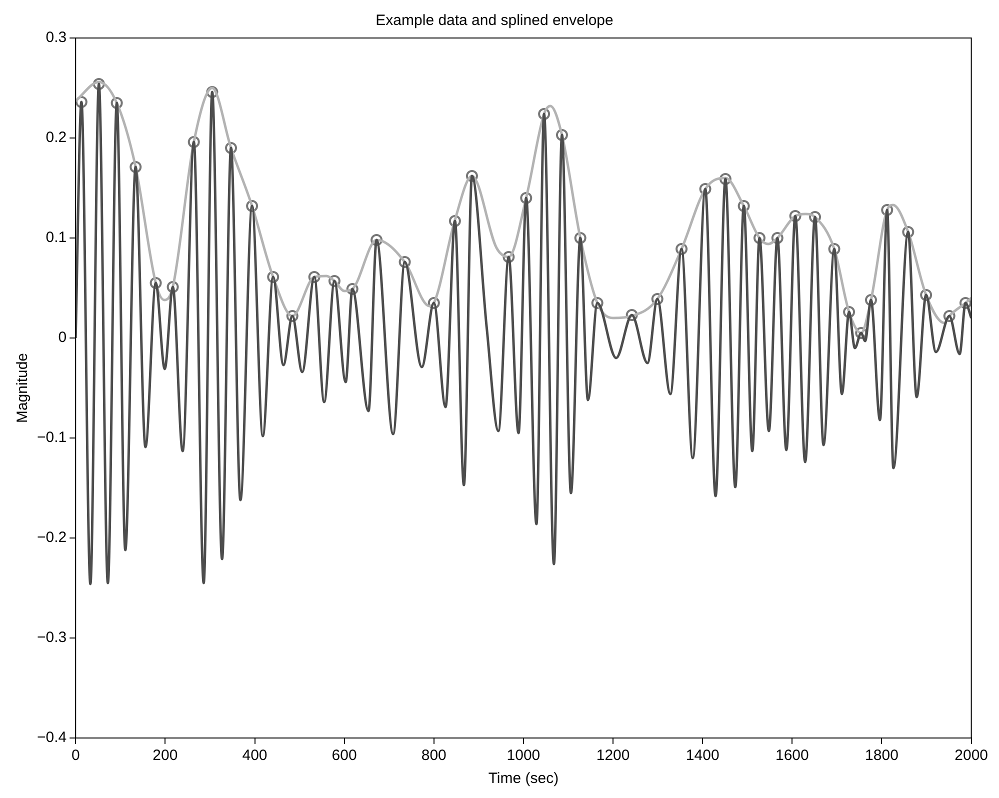 This screenshot has height=798, width=999. What do you see at coordinates (433, 755) in the screenshot?
I see `x-tick-label: 800` at bounding box center [433, 755].